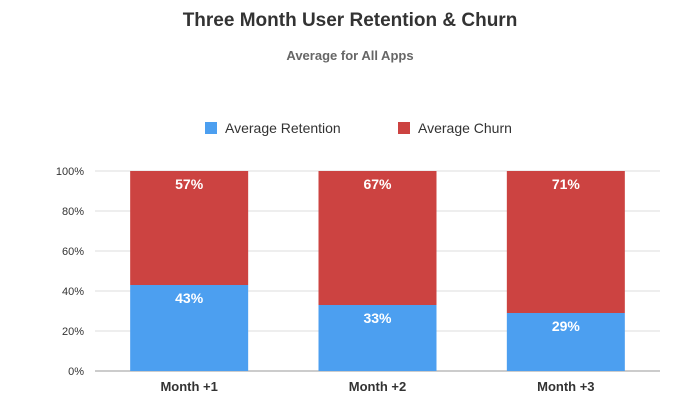 The height and width of the screenshot is (419, 700). What do you see at coordinates (70, 172) in the screenshot?
I see `y-tick-label: 100%` at bounding box center [70, 172].